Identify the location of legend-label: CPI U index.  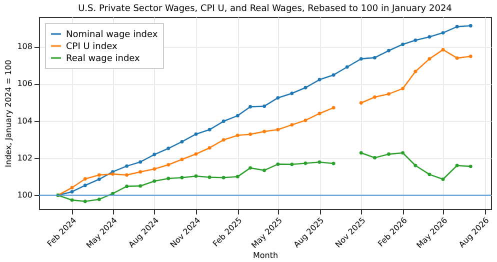
(92, 47).